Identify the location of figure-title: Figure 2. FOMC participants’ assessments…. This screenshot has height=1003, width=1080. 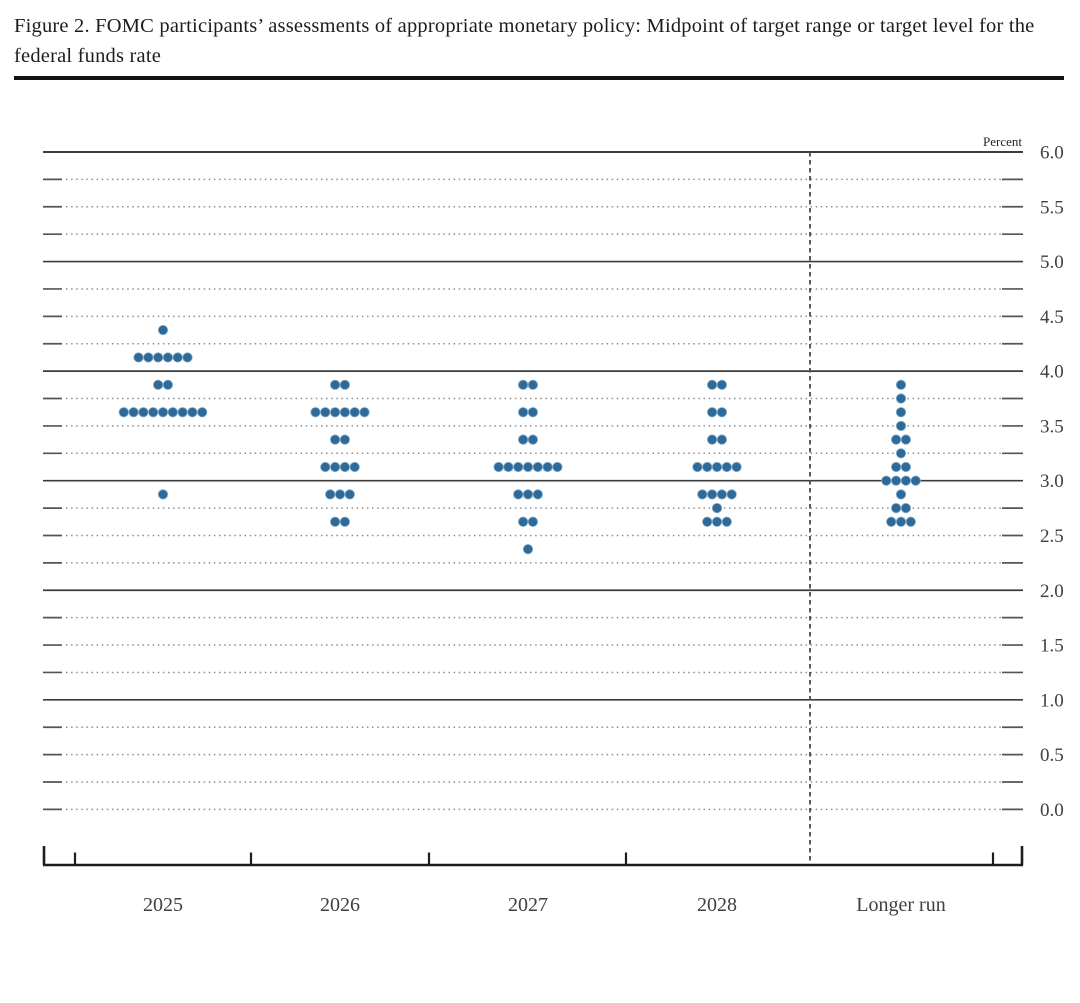
(524, 41).